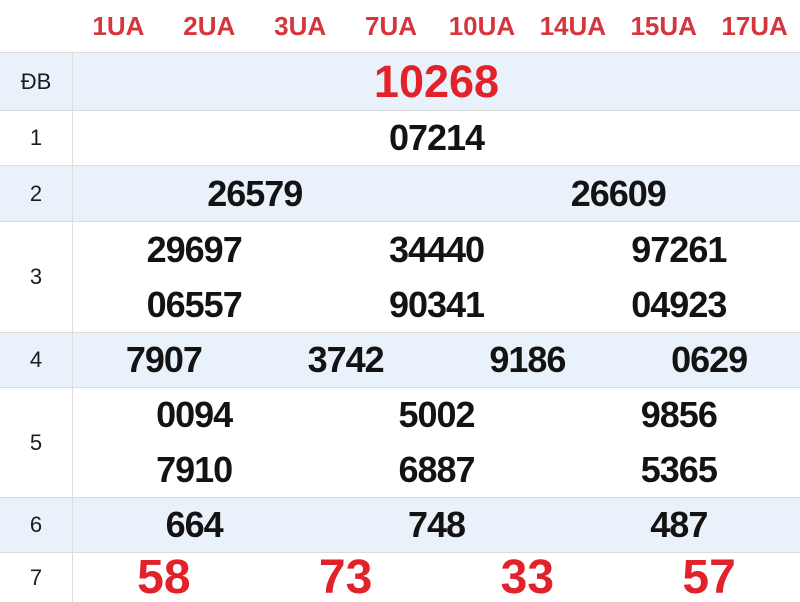 The height and width of the screenshot is (602, 800). Describe the element at coordinates (679, 415) in the screenshot. I see `prize-number: 9856` at that location.